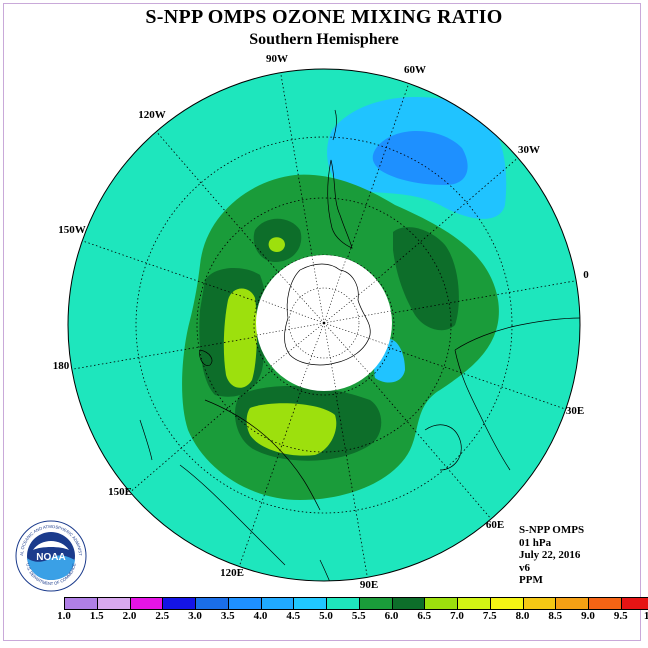  I want to click on info-pressure-level: 01 hPa, so click(535, 542).